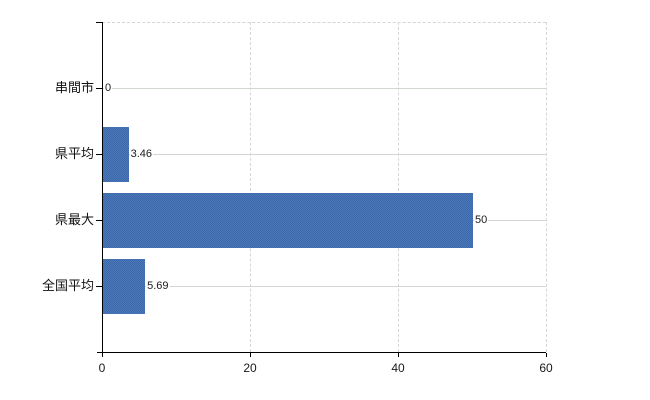 The height and width of the screenshot is (400, 650). I want to click on value-label: 5.69, so click(158, 286).